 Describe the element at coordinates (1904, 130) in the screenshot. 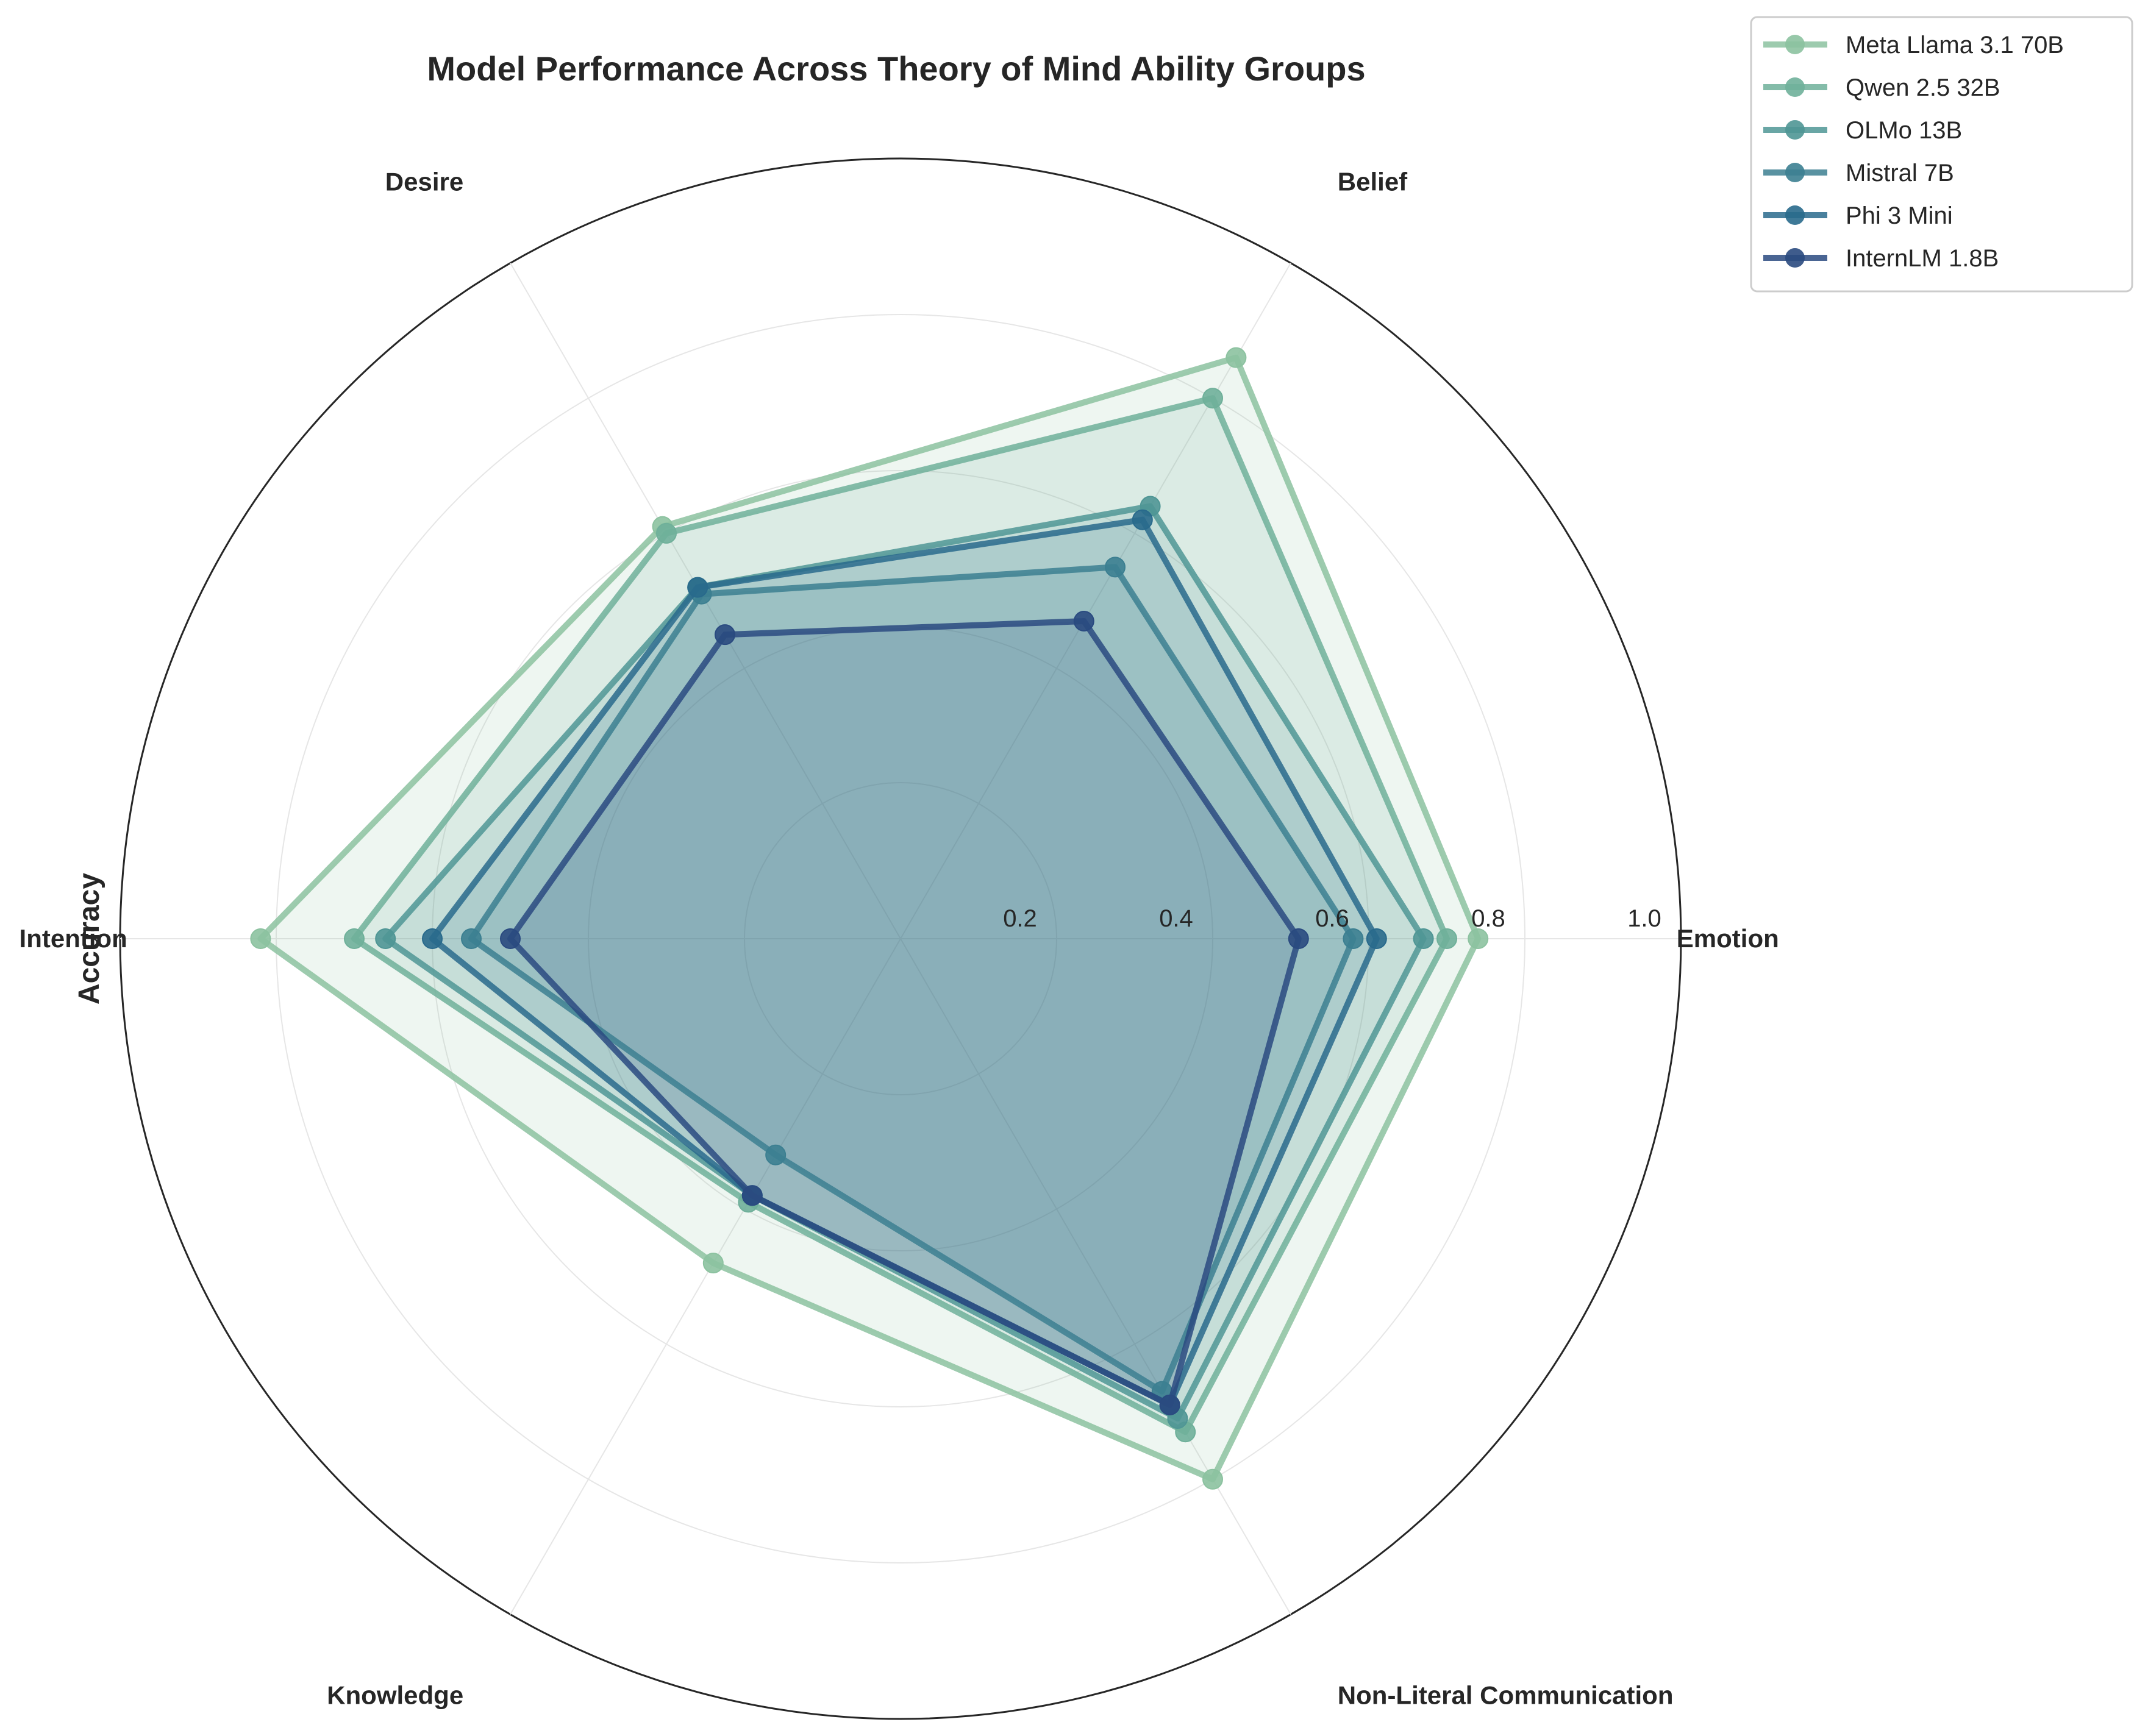

I see `legend-label: OLMo 13B` at that location.